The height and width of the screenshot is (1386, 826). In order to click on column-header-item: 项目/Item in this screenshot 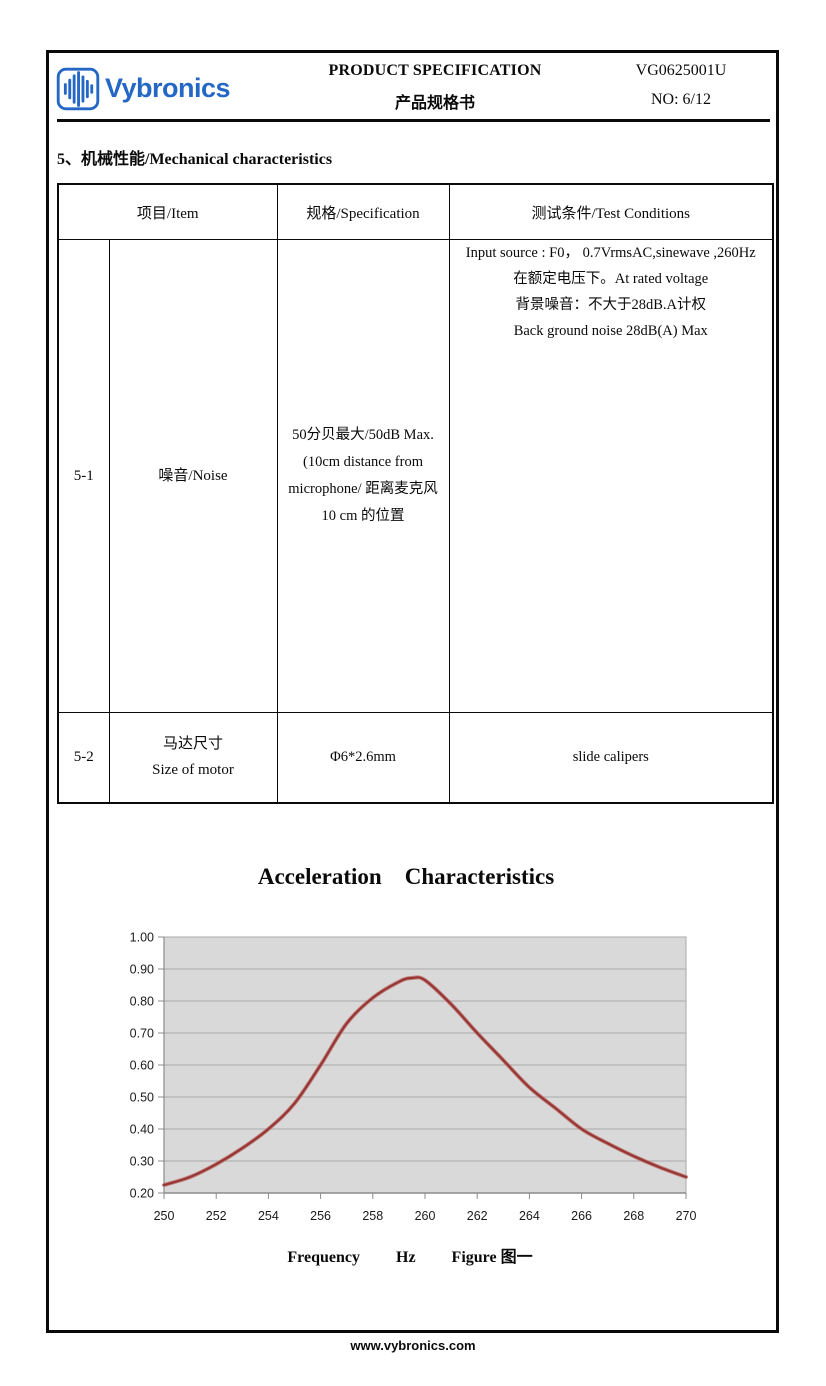, I will do `click(167, 211)`.